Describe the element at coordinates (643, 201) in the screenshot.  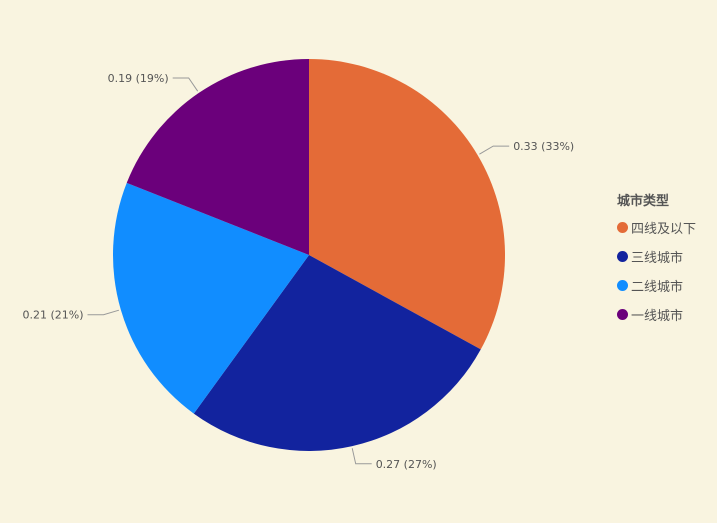
I see `legend-title: 城市类型` at that location.